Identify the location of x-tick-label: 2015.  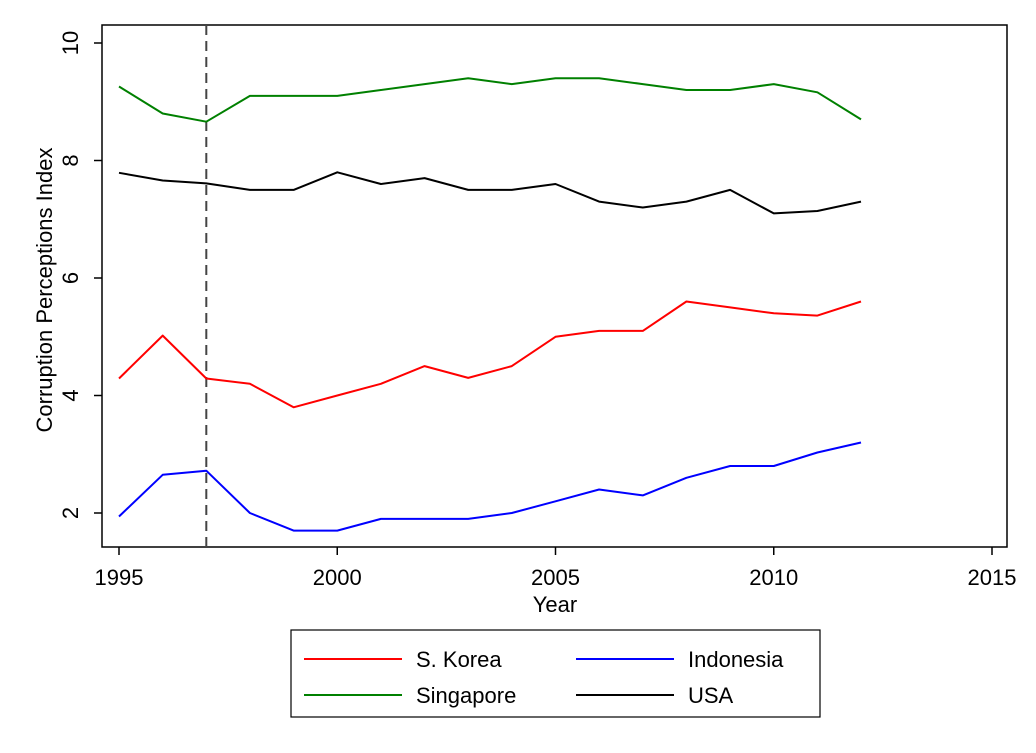
(992, 577).